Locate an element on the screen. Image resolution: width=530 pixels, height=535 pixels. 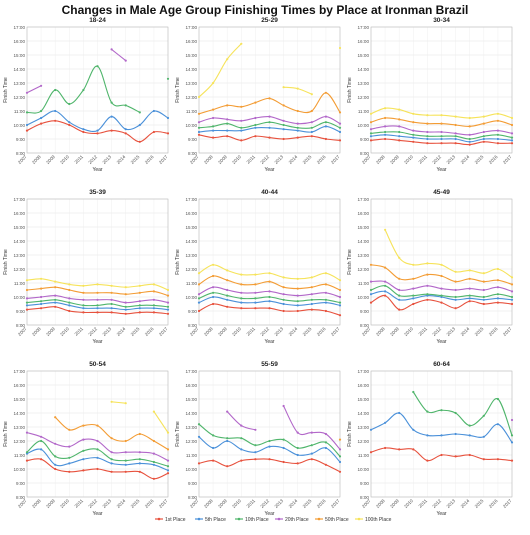
legend-item: 50th Place is located at coordinates (332, 520).